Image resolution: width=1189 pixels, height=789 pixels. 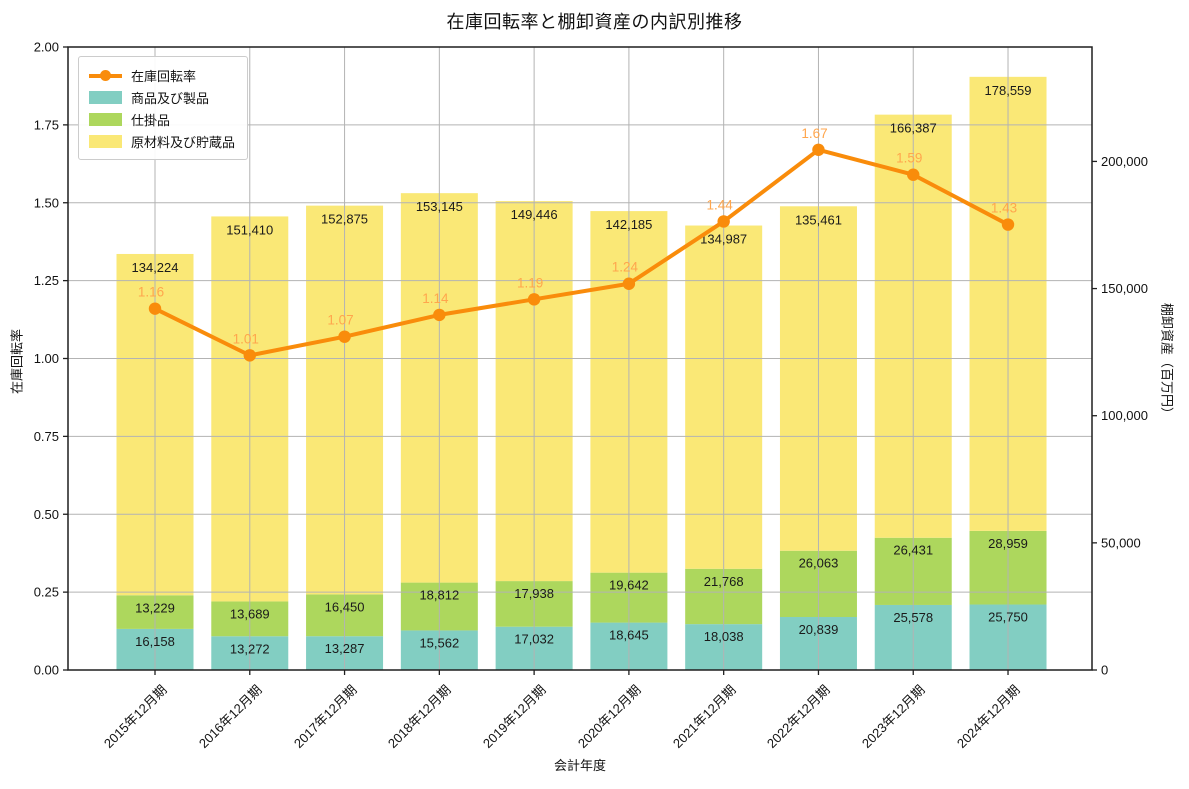 I want to click on legend-item-wip: 仕掛品, so click(x=162, y=119).